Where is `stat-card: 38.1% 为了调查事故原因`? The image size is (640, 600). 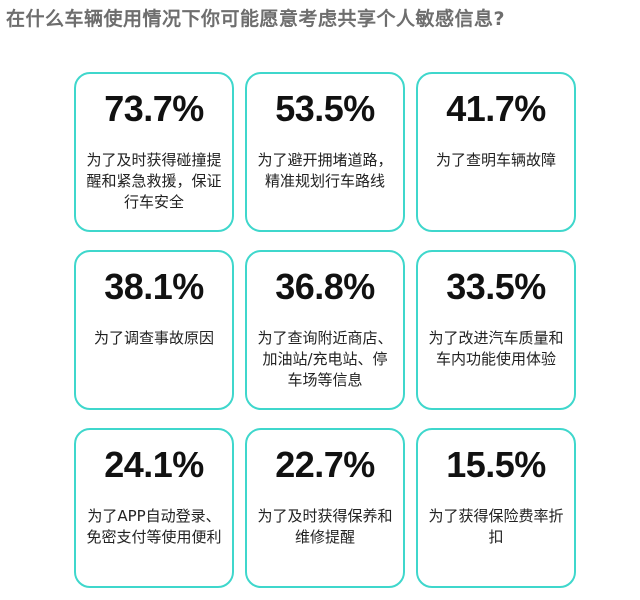 stat-card: 38.1% 为了调查事故原因 is located at coordinates (154, 330).